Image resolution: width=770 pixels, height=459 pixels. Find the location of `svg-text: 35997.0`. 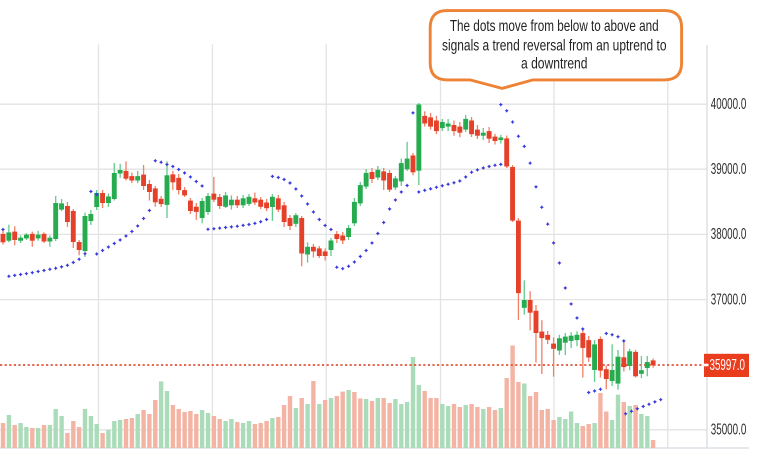

svg-text: 35997.0 is located at coordinates (728, 365).